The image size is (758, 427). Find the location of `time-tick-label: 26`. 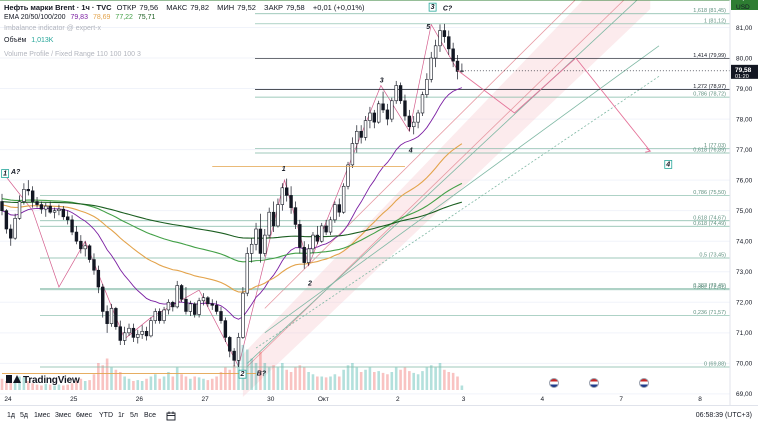

time-tick-label: 26 is located at coordinates (140, 399).